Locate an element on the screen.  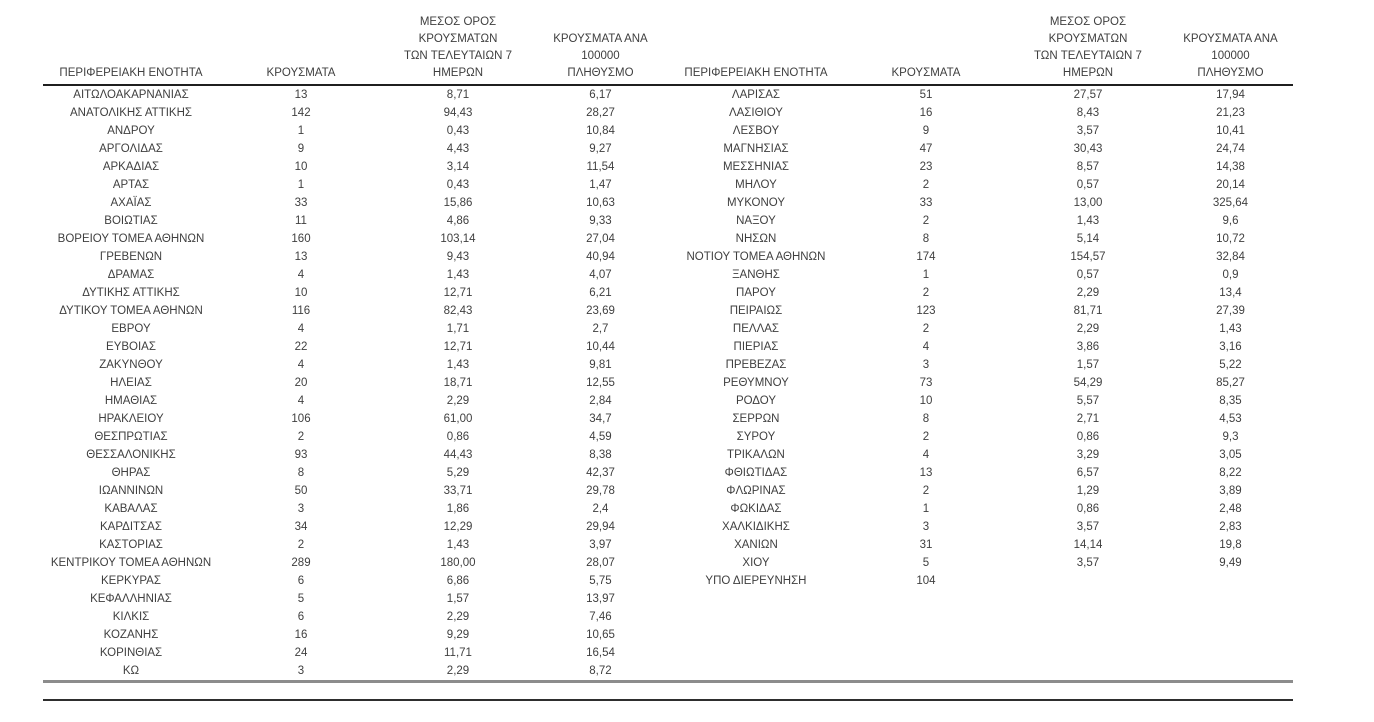
avg7day-value: 8,57 is located at coordinates (1088, 167).